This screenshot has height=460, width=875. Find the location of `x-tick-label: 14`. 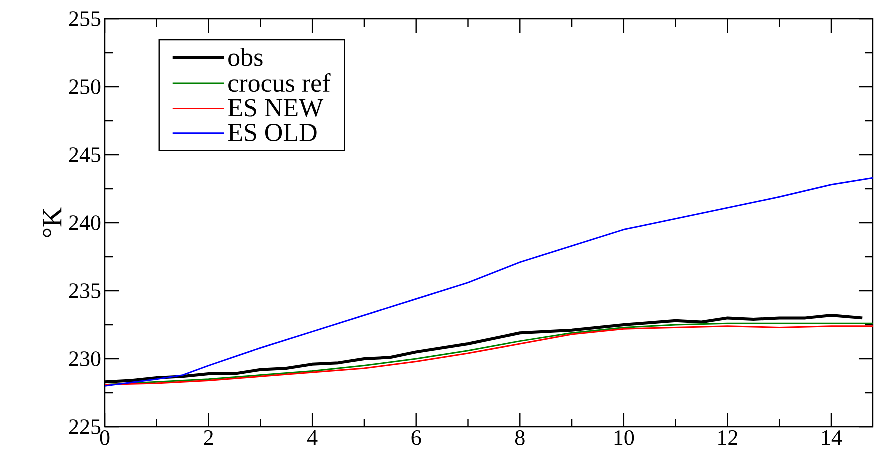

x-tick-label: 14 is located at coordinates (832, 438).